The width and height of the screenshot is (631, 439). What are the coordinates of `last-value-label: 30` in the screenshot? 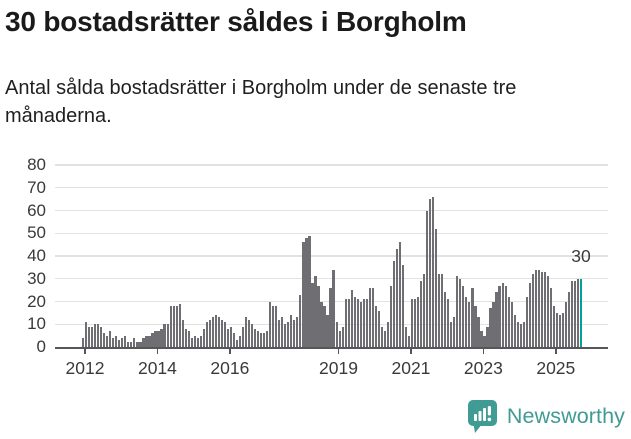 It's located at (581, 255).